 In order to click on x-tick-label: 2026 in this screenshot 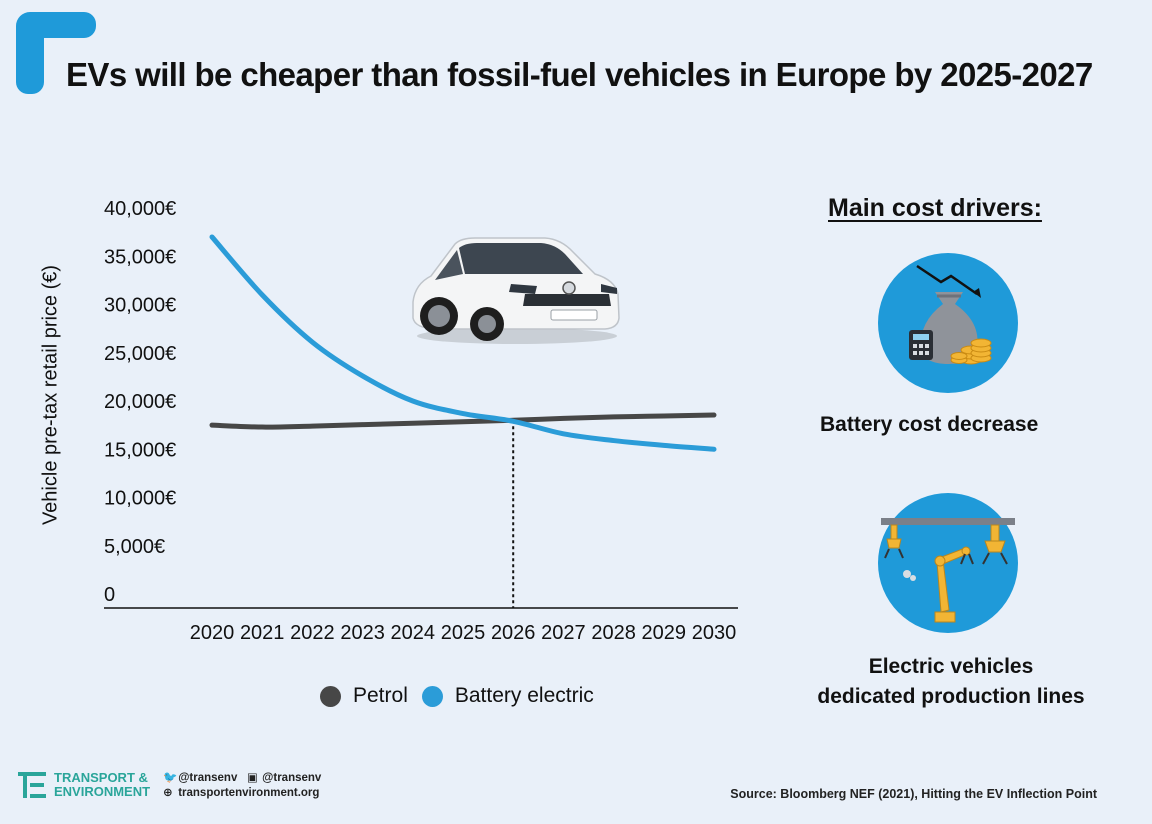, I will do `click(513, 633)`.